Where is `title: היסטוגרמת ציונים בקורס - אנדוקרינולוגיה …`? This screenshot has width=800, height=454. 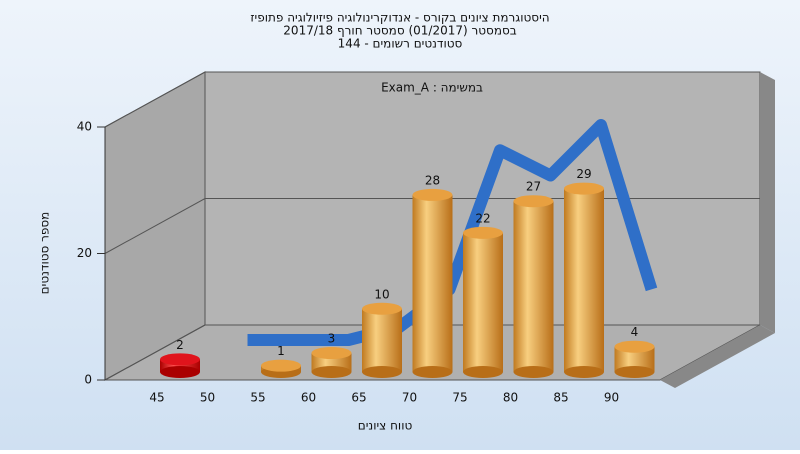 title: היסטוגרמת ציונים בקורס - אנדוקרינולוגיה … is located at coordinates (399, 18).